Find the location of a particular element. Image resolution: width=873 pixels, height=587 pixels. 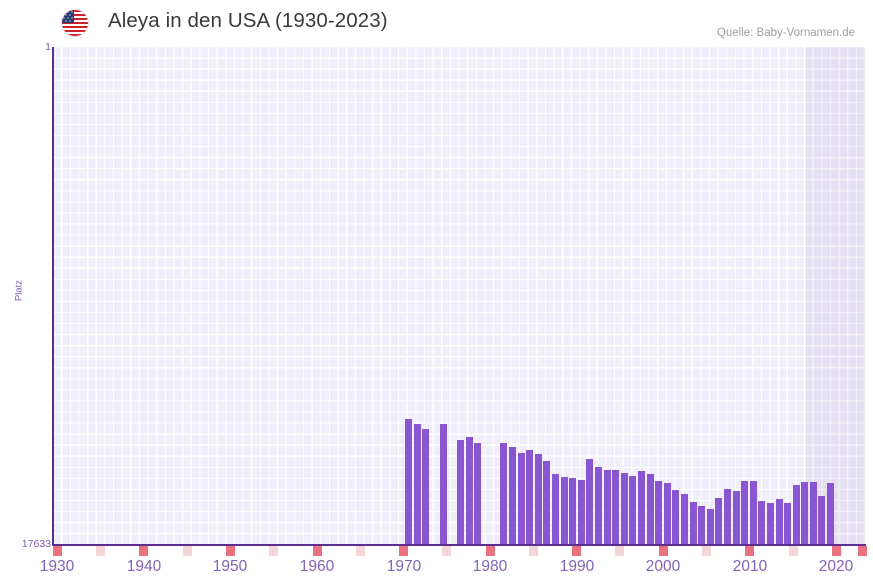

x-axis-tick-label: 1950 is located at coordinates (230, 566).